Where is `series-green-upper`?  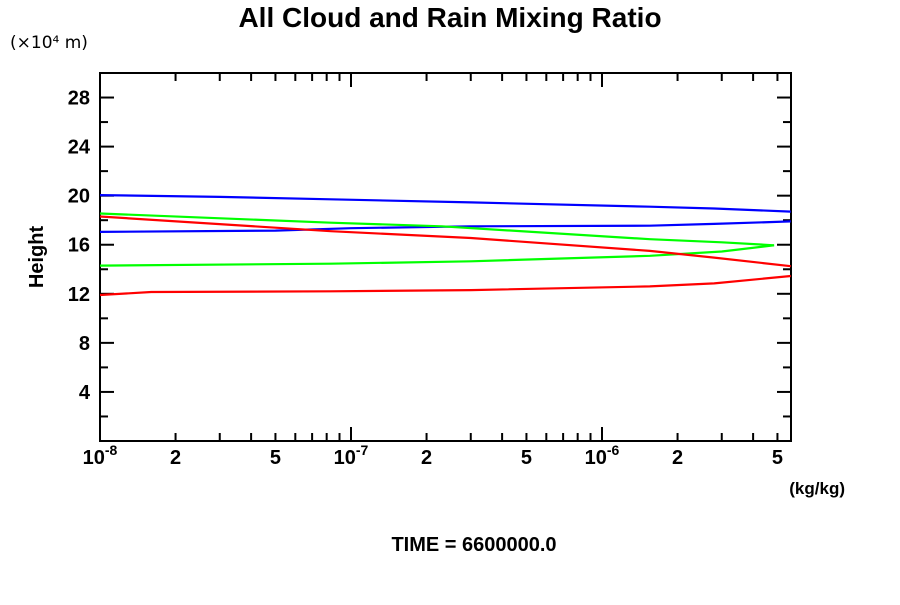
series-green-upper is located at coordinates (437, 229).